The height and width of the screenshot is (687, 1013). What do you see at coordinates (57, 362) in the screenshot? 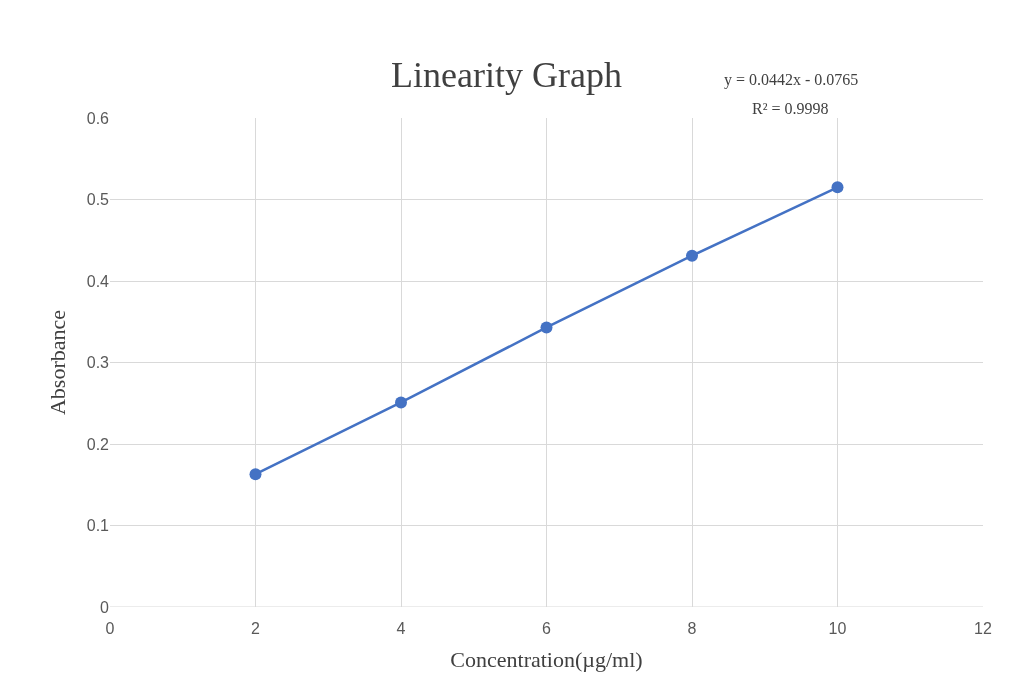
I see `y-axis-title: Absorbance` at bounding box center [57, 362].